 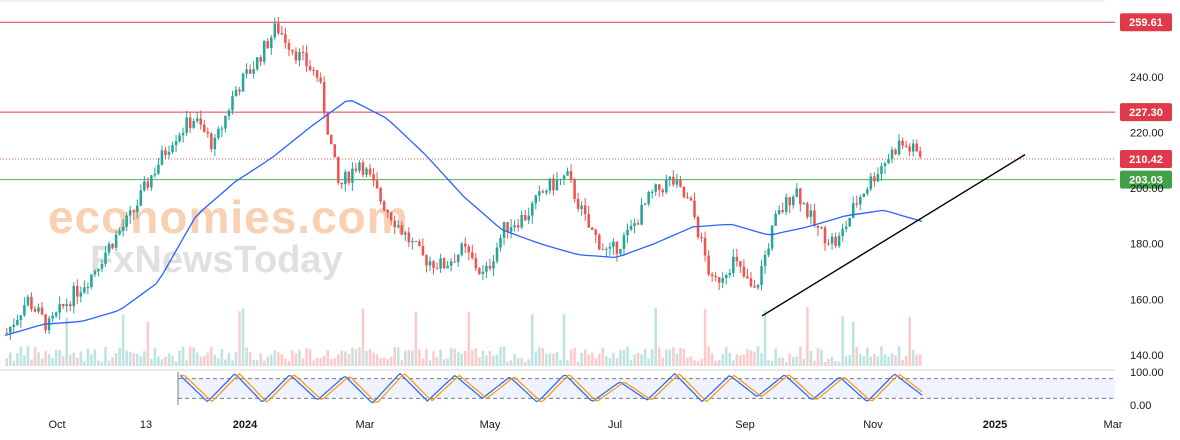 What do you see at coordinates (893, 235) in the screenshot?
I see `trendline` at bounding box center [893, 235].